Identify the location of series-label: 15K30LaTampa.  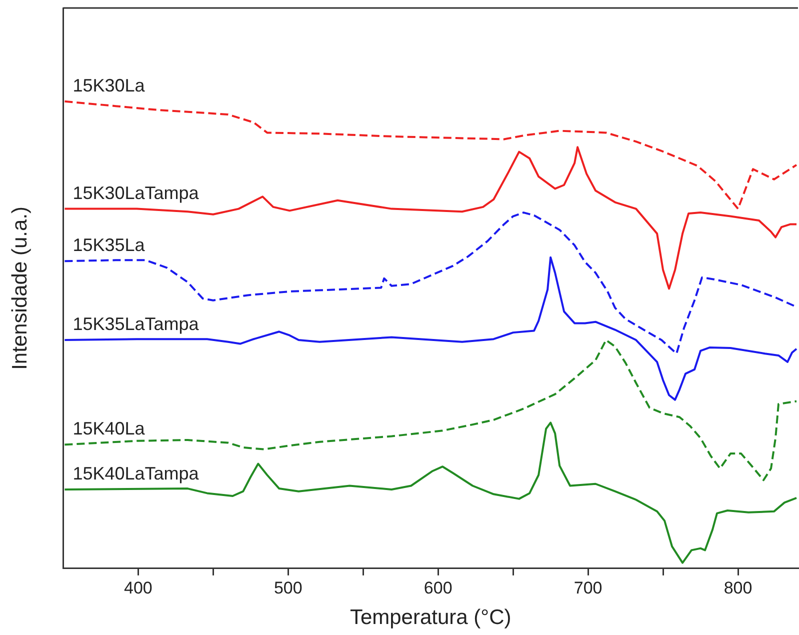
(136, 192).